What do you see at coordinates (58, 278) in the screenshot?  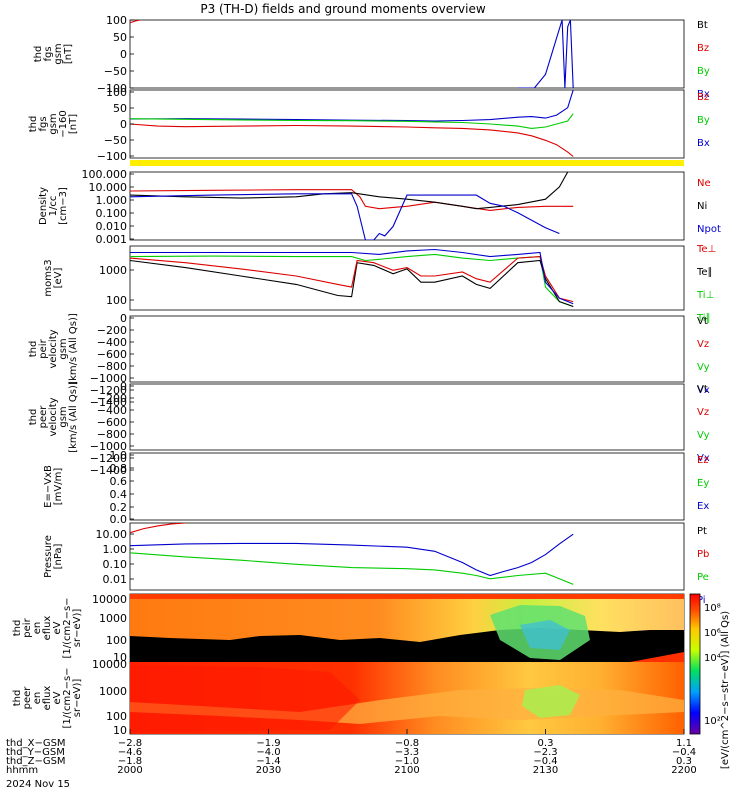 I see `y-axis-label: [eV]` at bounding box center [58, 278].